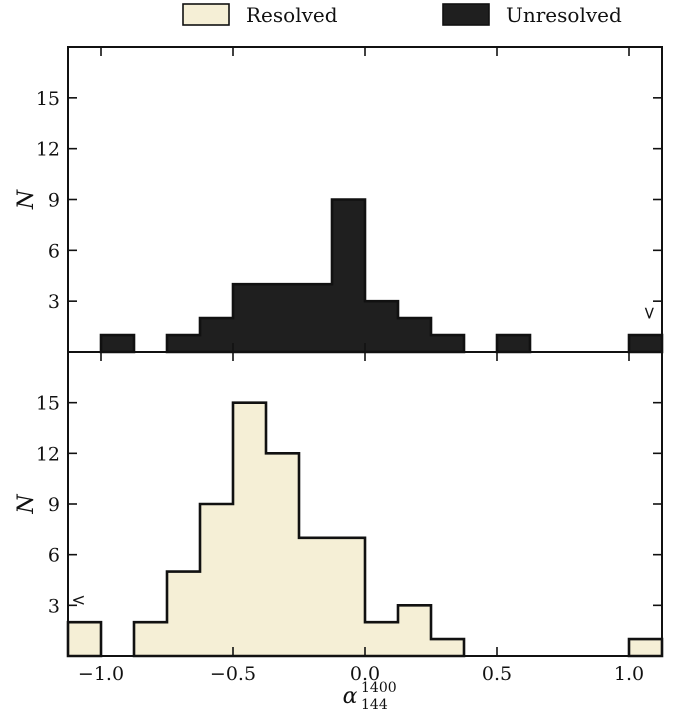 The image size is (678, 711). I want to click on xtick-label-0: −1.0, so click(101, 674).